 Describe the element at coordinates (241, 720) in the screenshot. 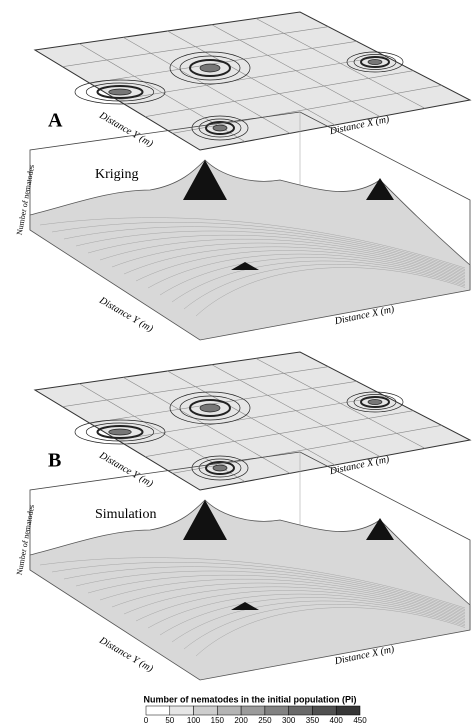

I see `legend-tick: 200` at that location.